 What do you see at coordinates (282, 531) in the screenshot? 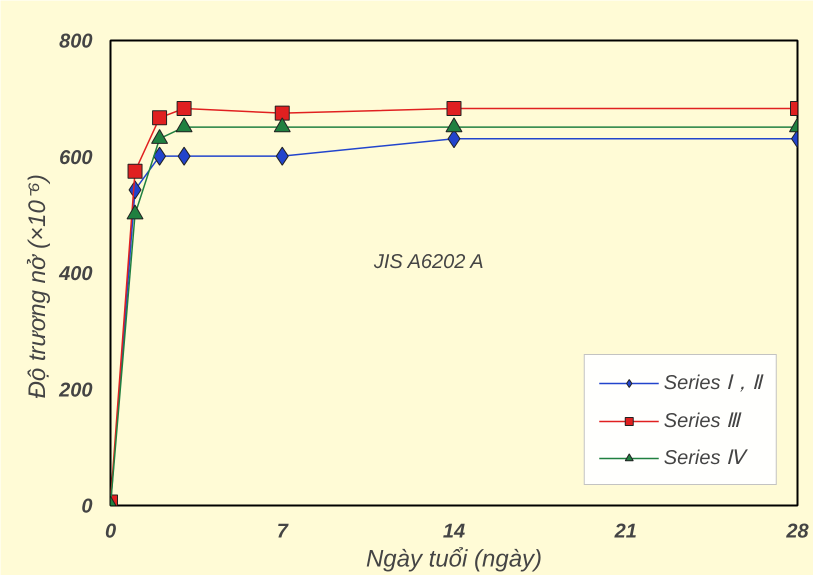
I see `x-tick-label: 7` at bounding box center [282, 531].